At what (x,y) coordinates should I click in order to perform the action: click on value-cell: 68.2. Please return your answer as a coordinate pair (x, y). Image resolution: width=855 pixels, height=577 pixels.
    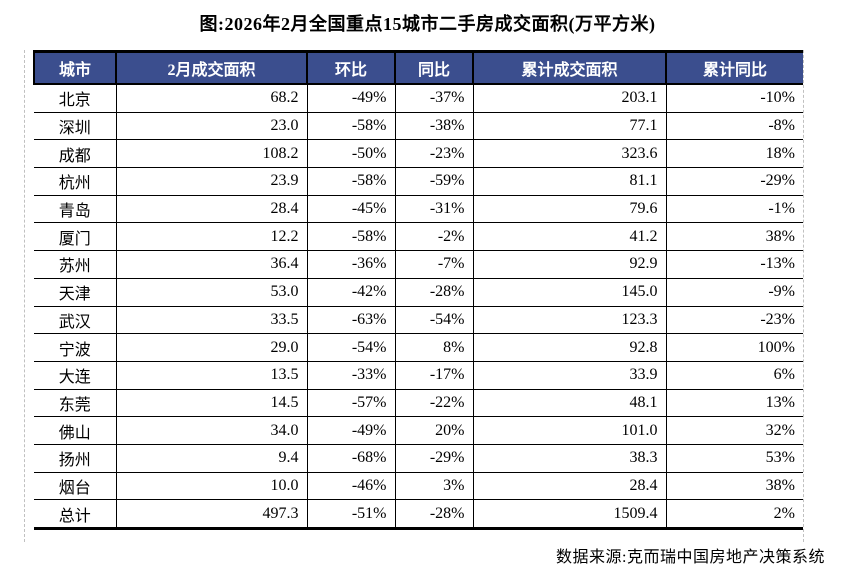
    Looking at the image, I should click on (211, 98).